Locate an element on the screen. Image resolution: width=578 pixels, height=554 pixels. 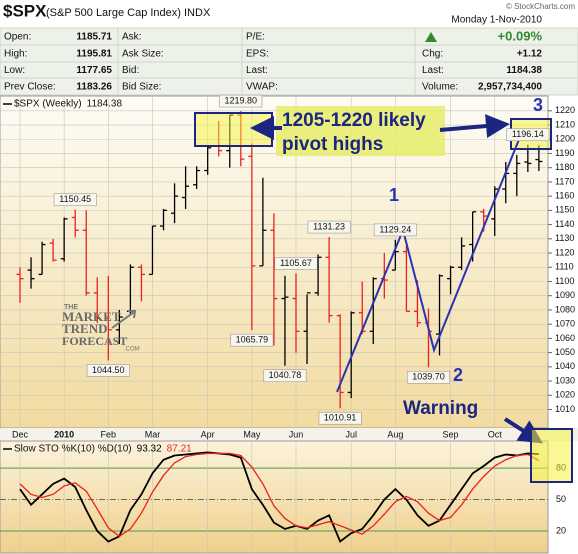
x-axis-band is located at coordinates (289, 434).